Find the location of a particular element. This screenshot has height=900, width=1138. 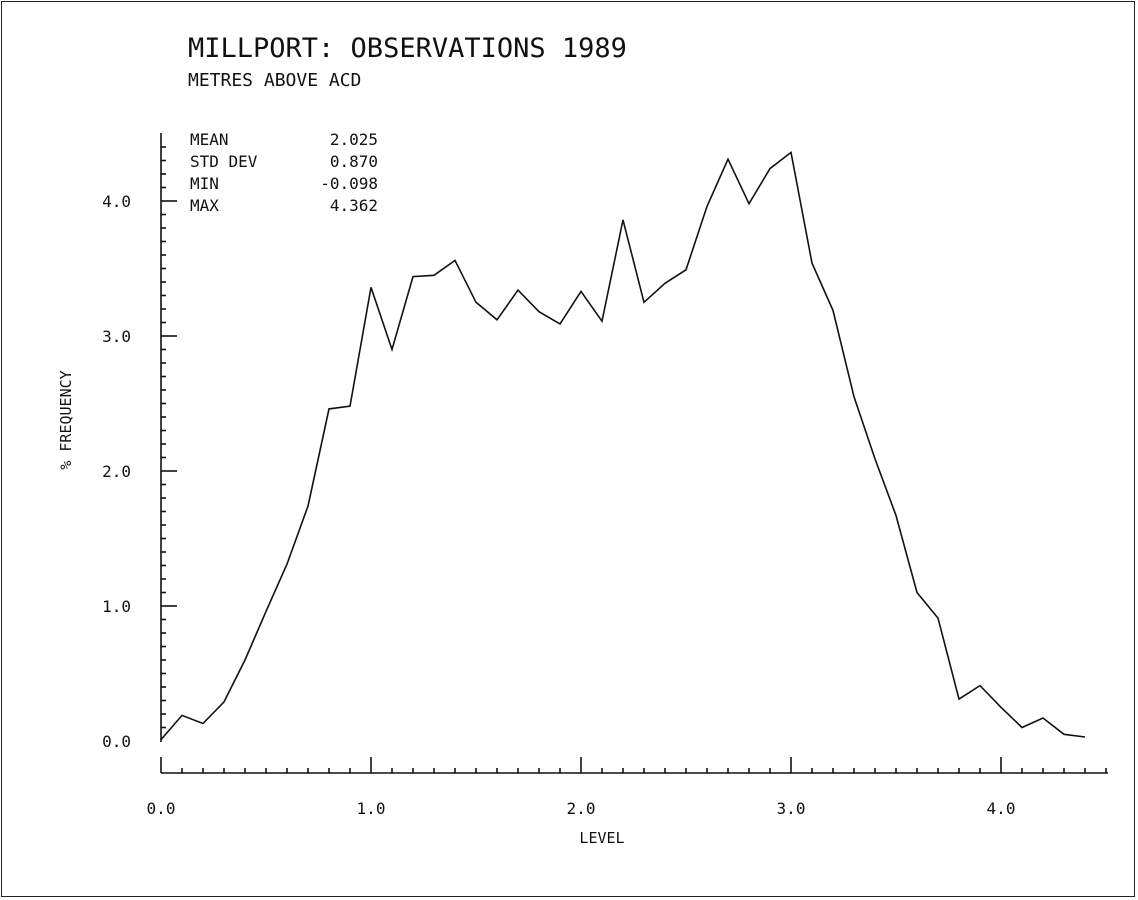

x-tick-label: 0.0 is located at coordinates (161, 808).